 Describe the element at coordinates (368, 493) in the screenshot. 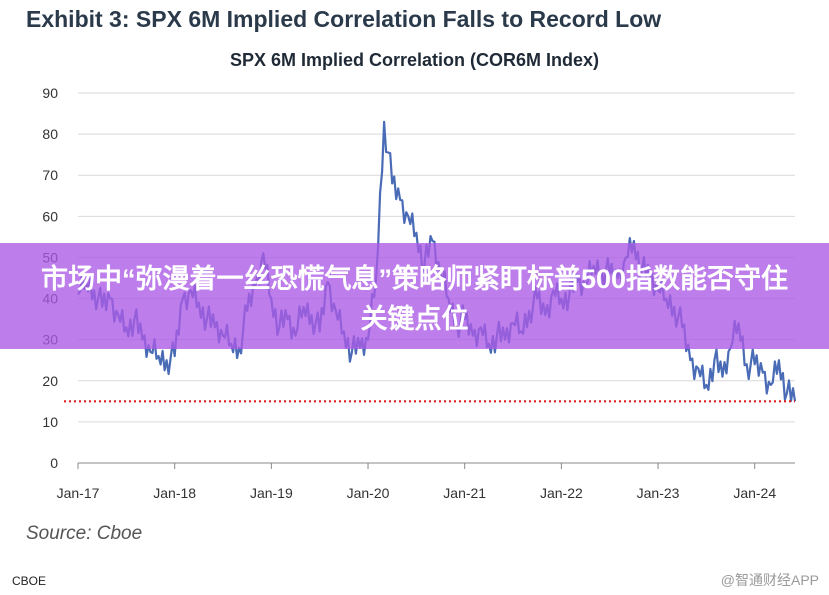

I see `x-tick-label: Jan-20` at that location.